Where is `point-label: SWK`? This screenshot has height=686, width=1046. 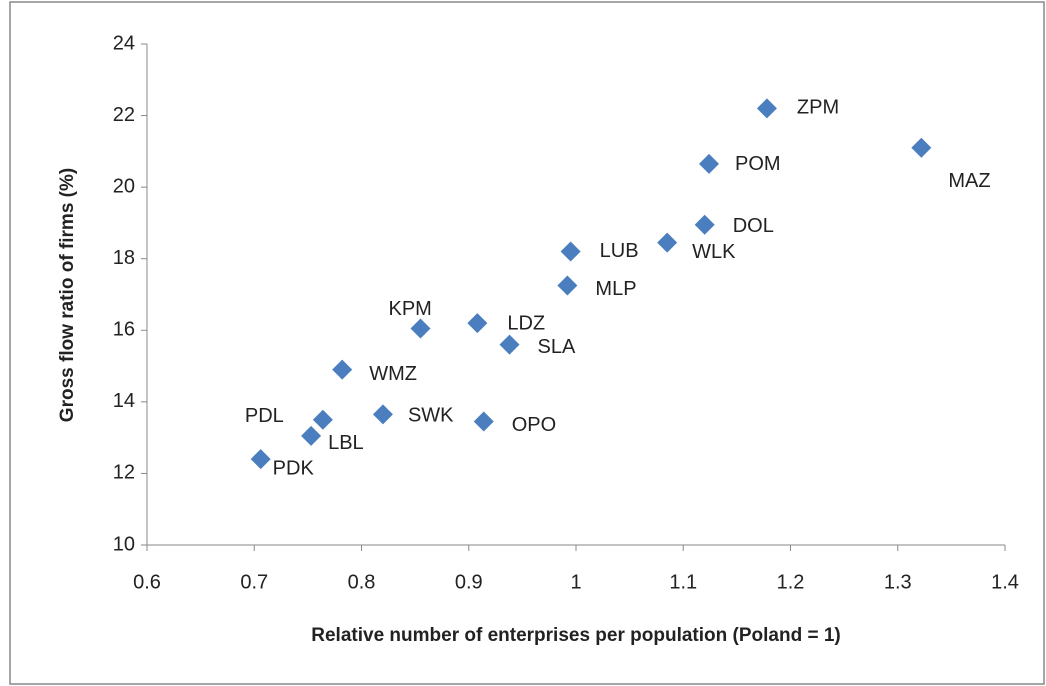 point-label: SWK is located at coordinates (431, 416).